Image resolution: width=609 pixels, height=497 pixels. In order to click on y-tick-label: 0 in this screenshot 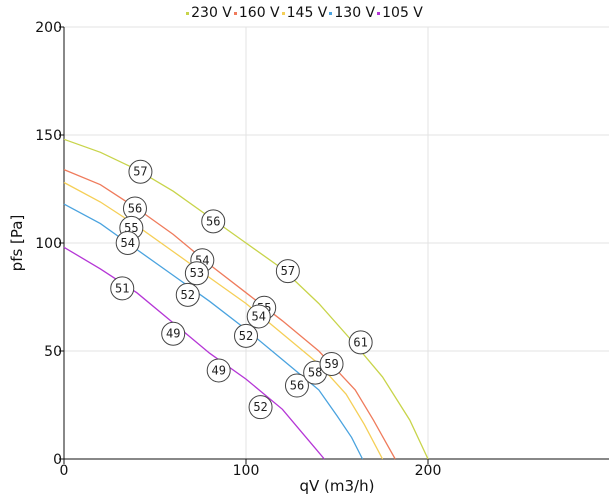, I will do `click(57, 460)`.